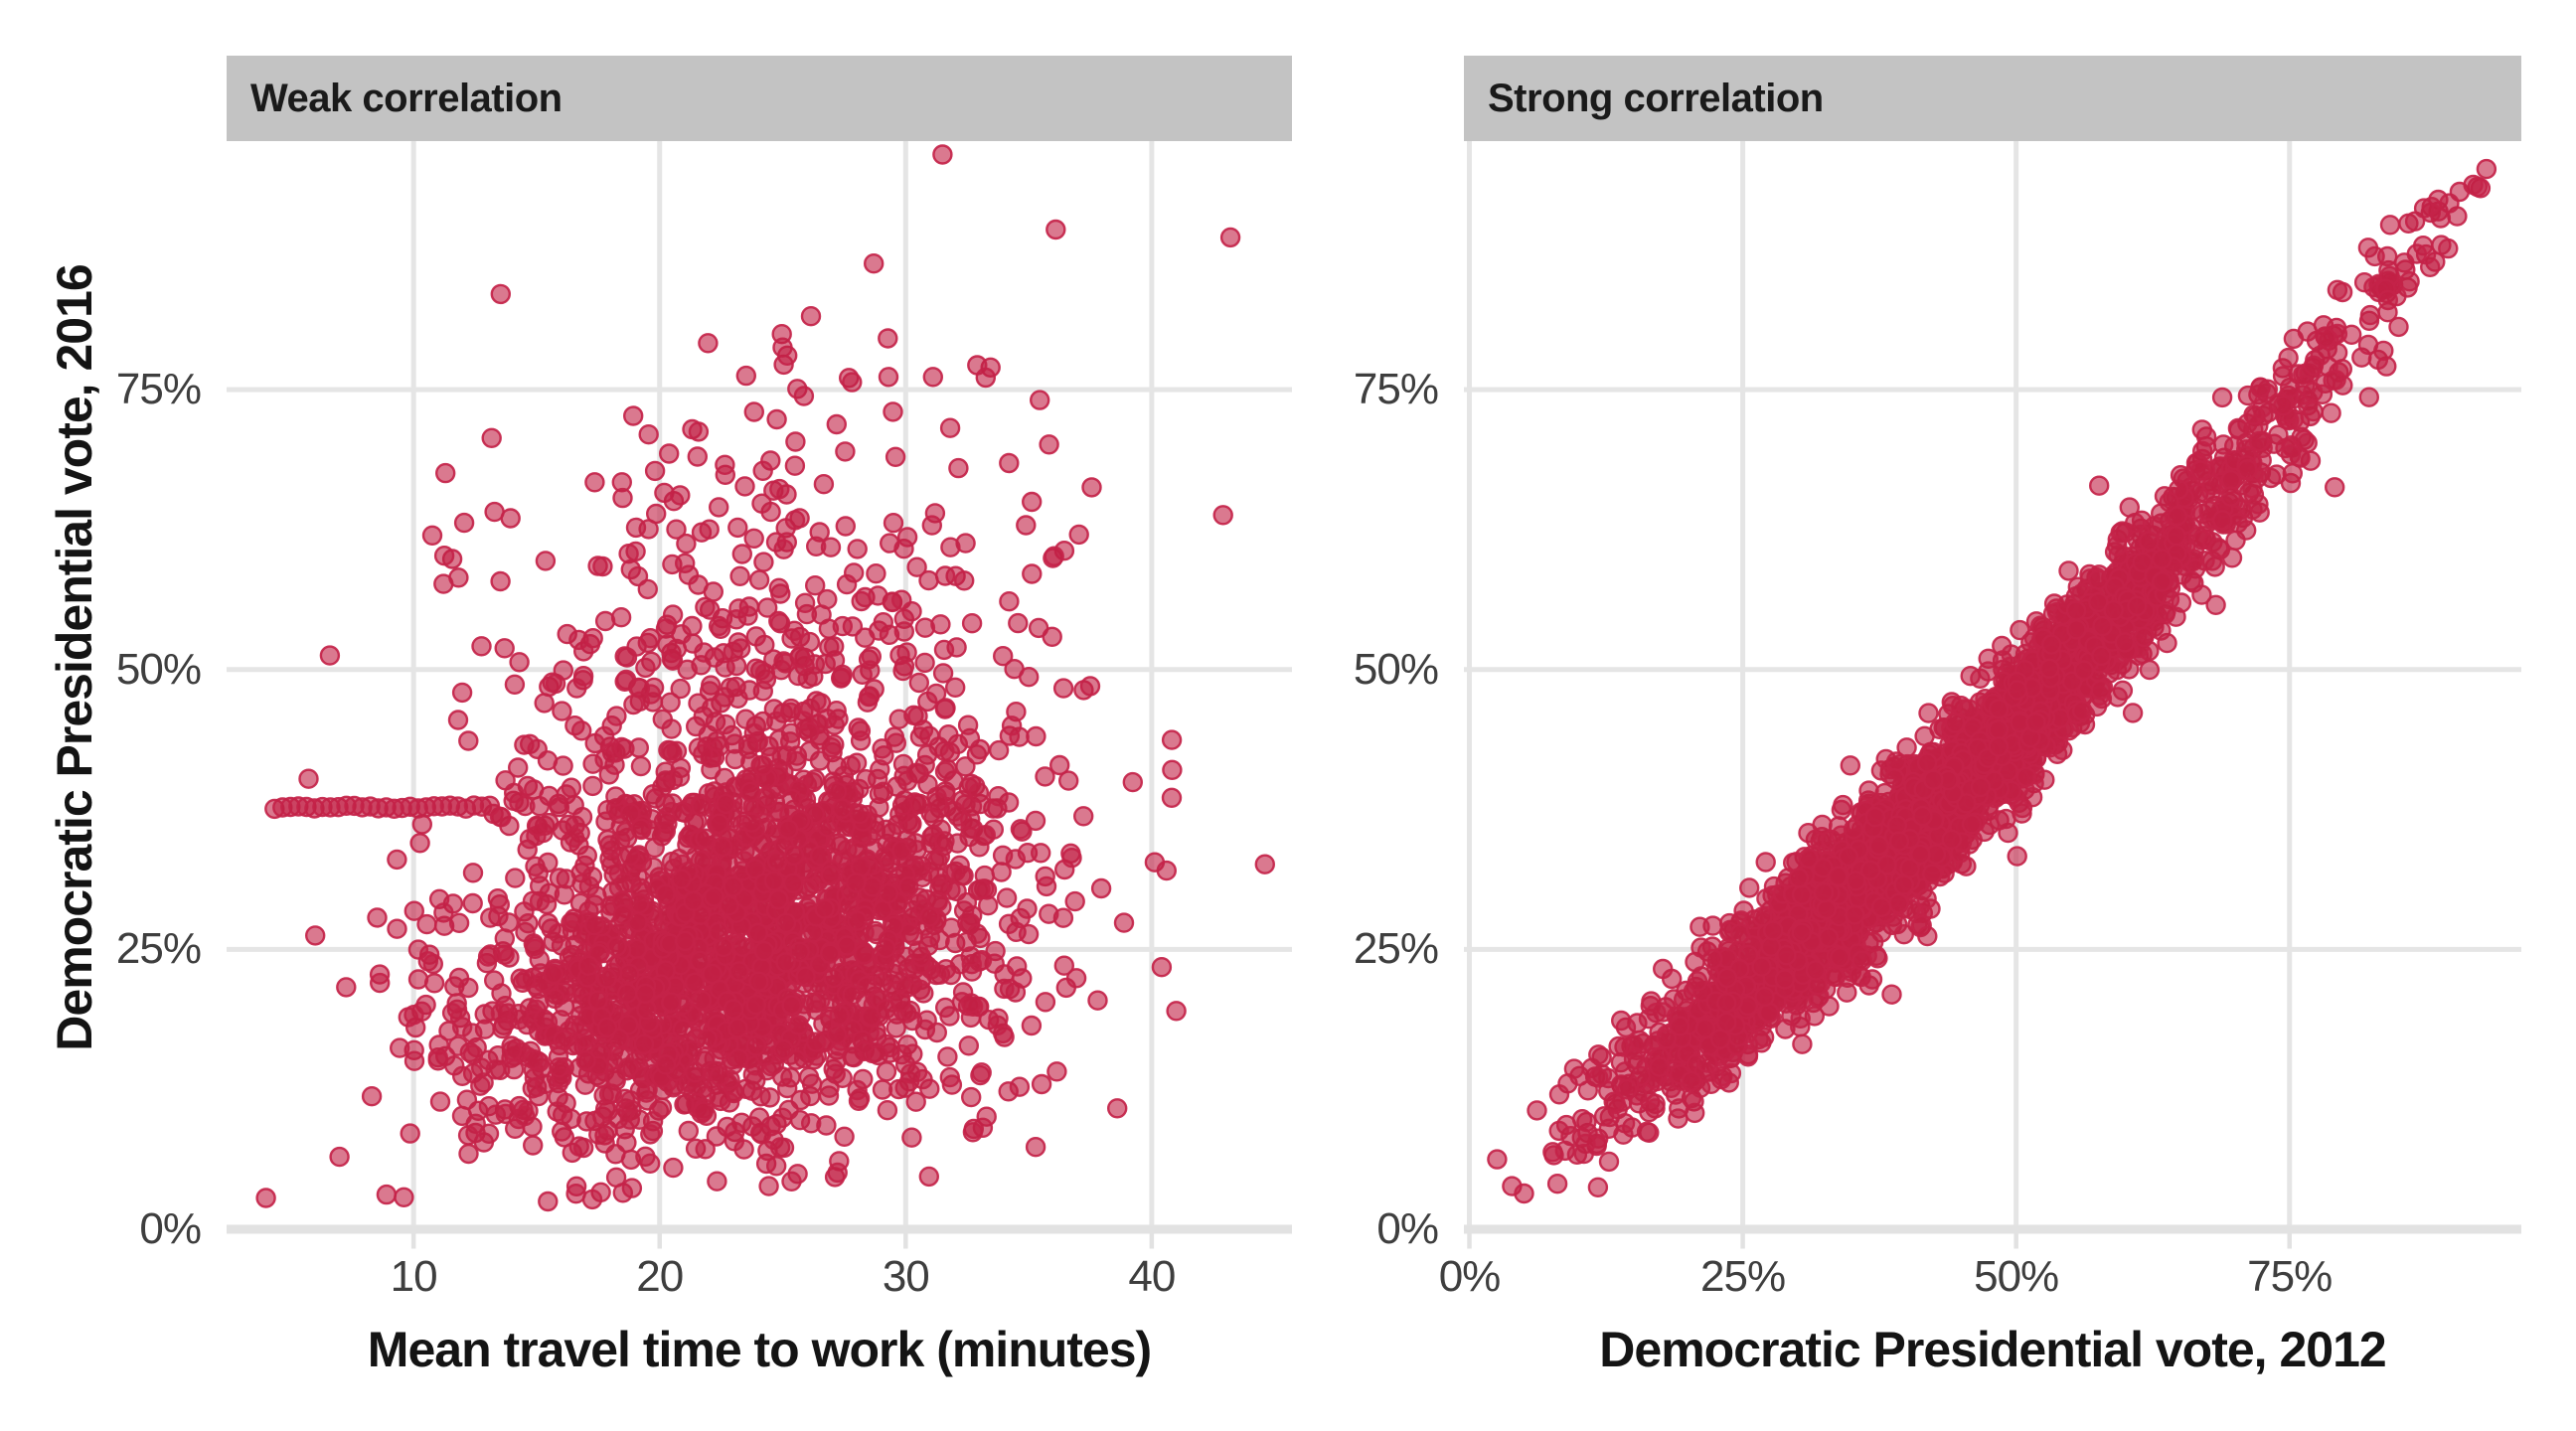 This screenshot has width=2576, height=1431. Describe the element at coordinates (660, 1276) in the screenshot. I see `x-tick-label: 20` at that location.